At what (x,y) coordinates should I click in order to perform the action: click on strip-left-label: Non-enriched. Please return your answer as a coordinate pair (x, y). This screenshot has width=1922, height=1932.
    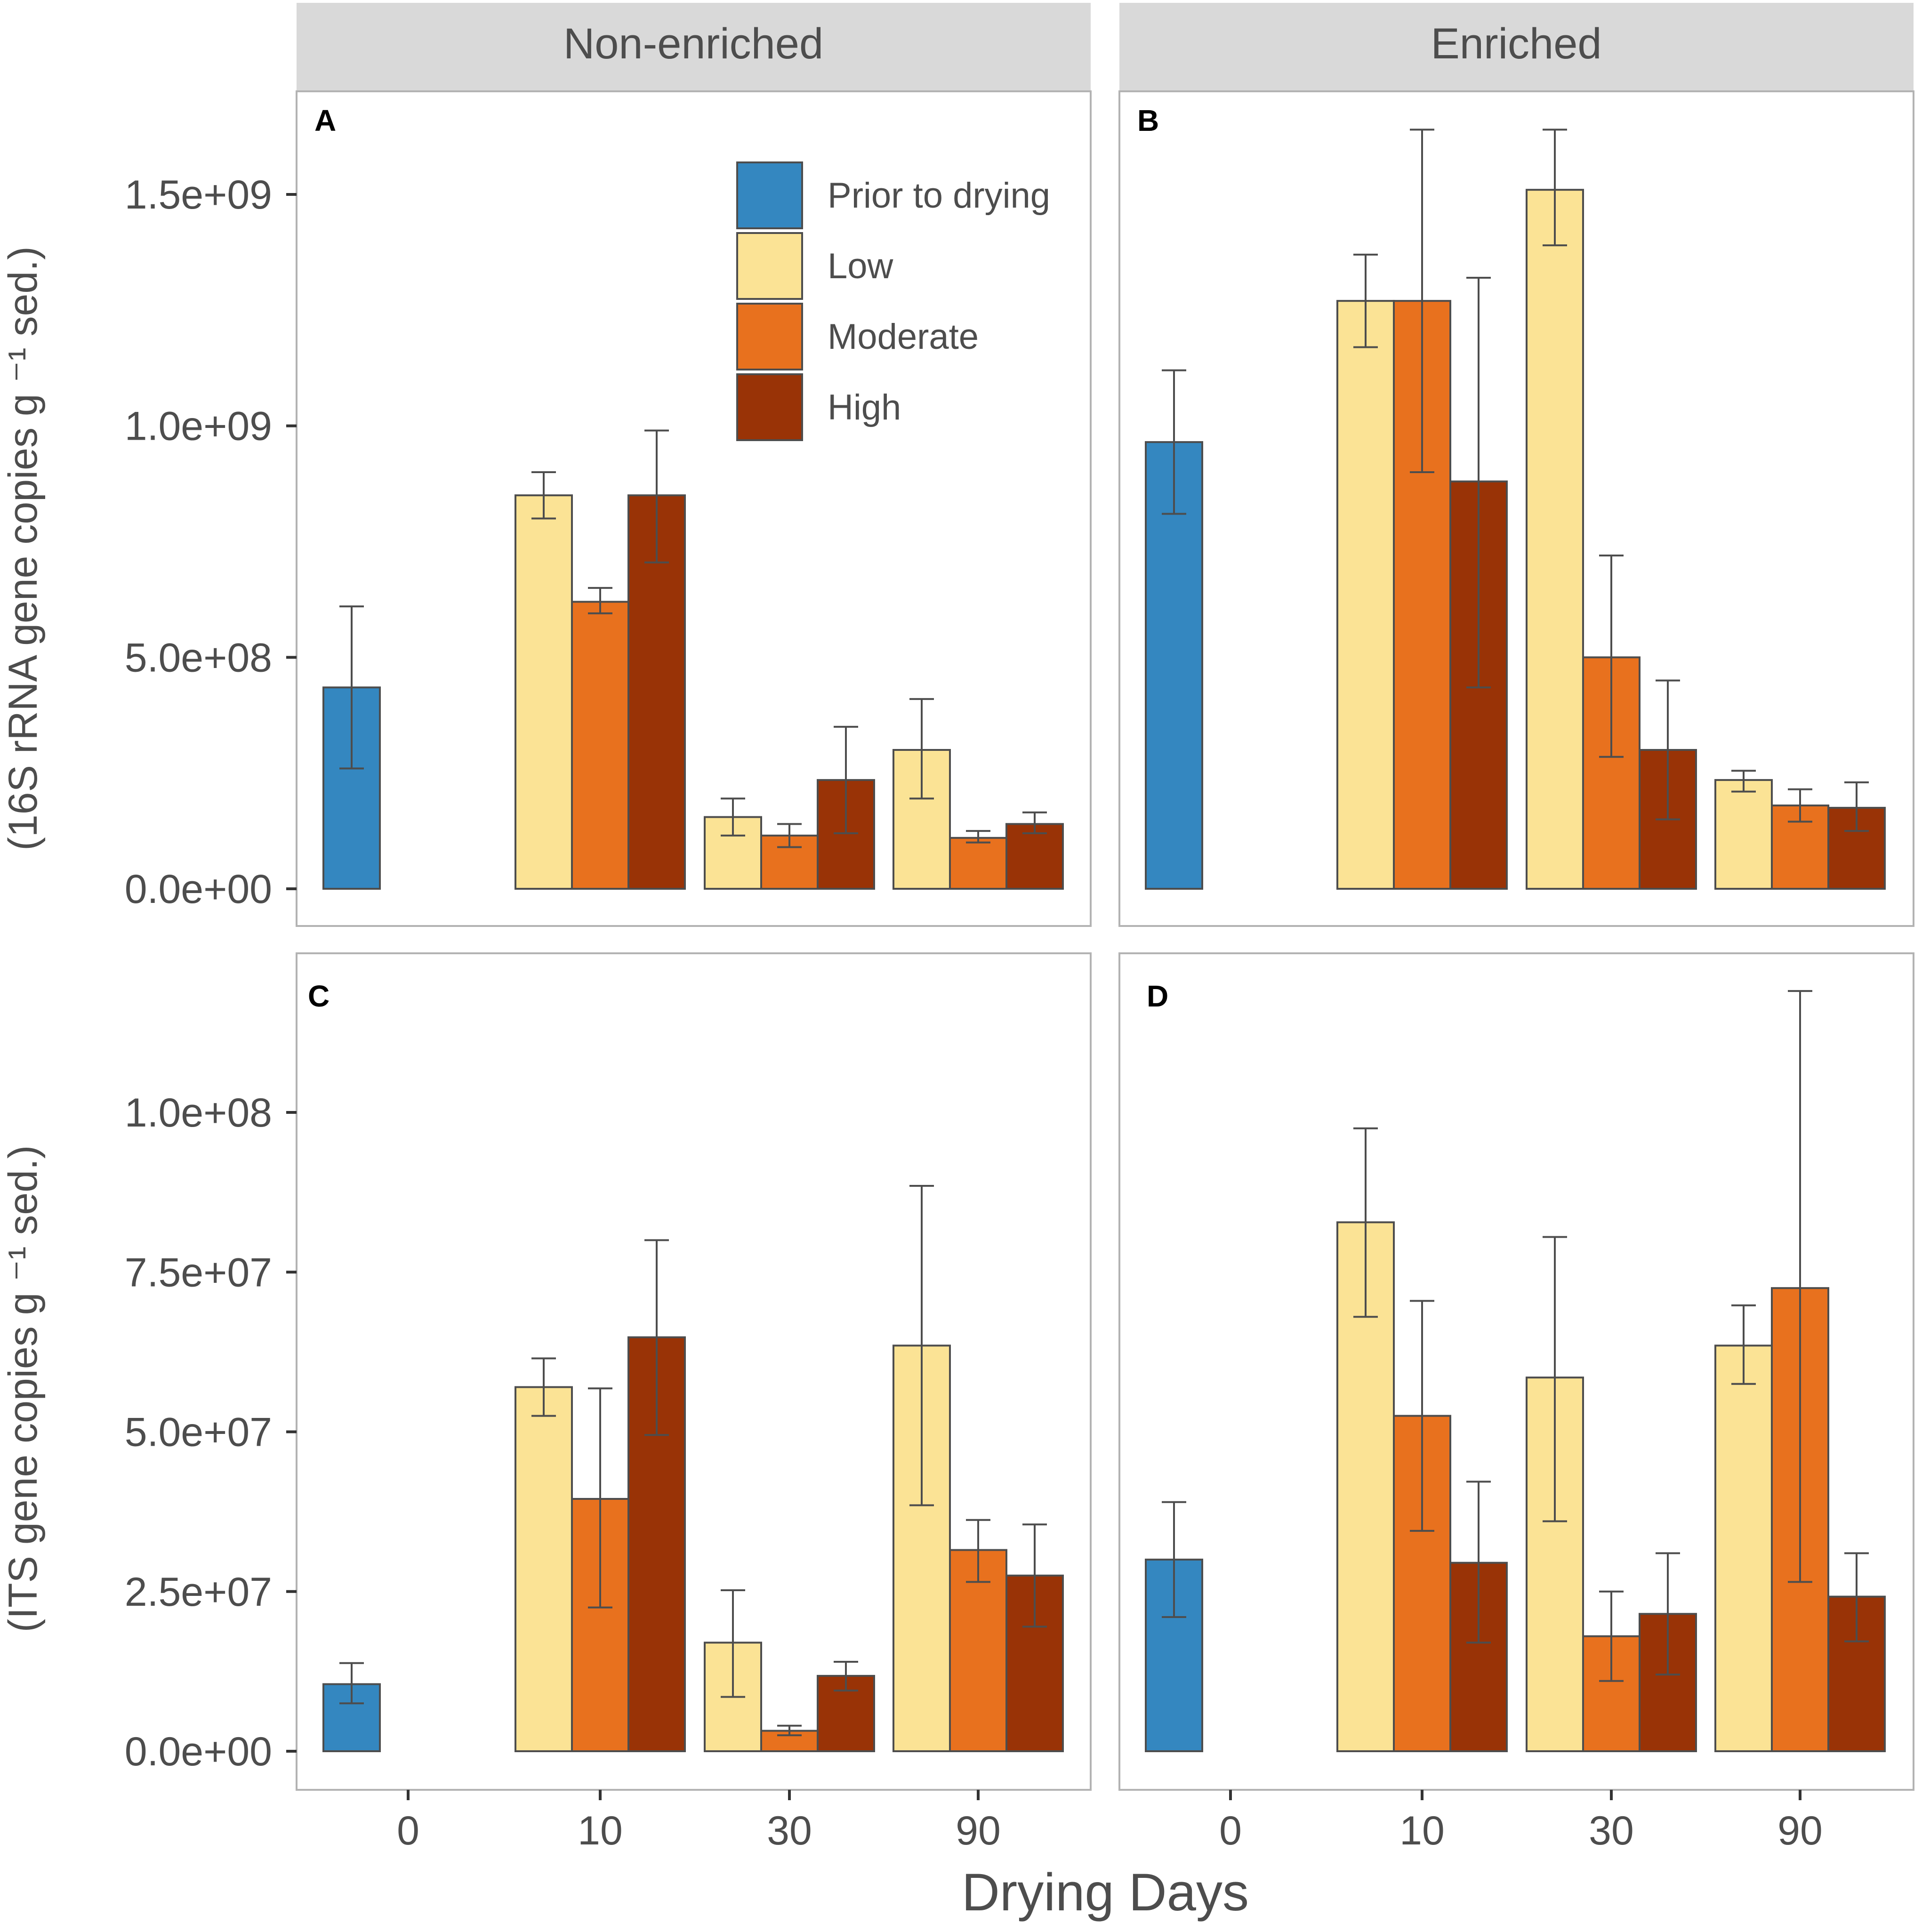
    Looking at the image, I should click on (693, 44).